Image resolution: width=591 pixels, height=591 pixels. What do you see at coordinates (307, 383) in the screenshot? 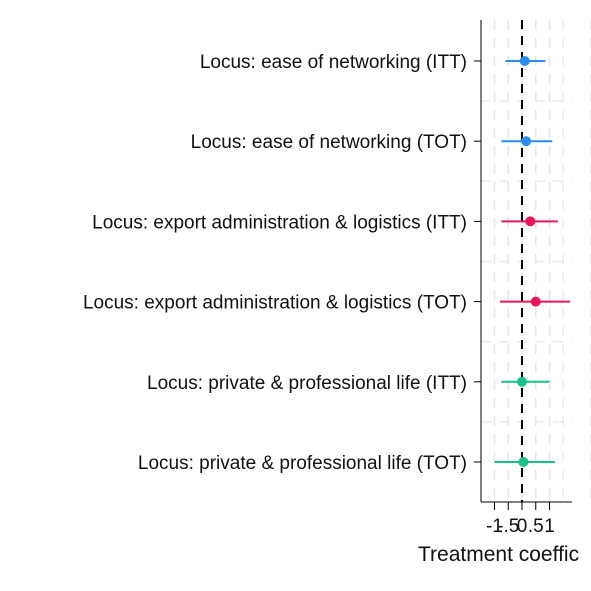
I see `category-label: Locus: private & professional life (ITT)` at bounding box center [307, 383].